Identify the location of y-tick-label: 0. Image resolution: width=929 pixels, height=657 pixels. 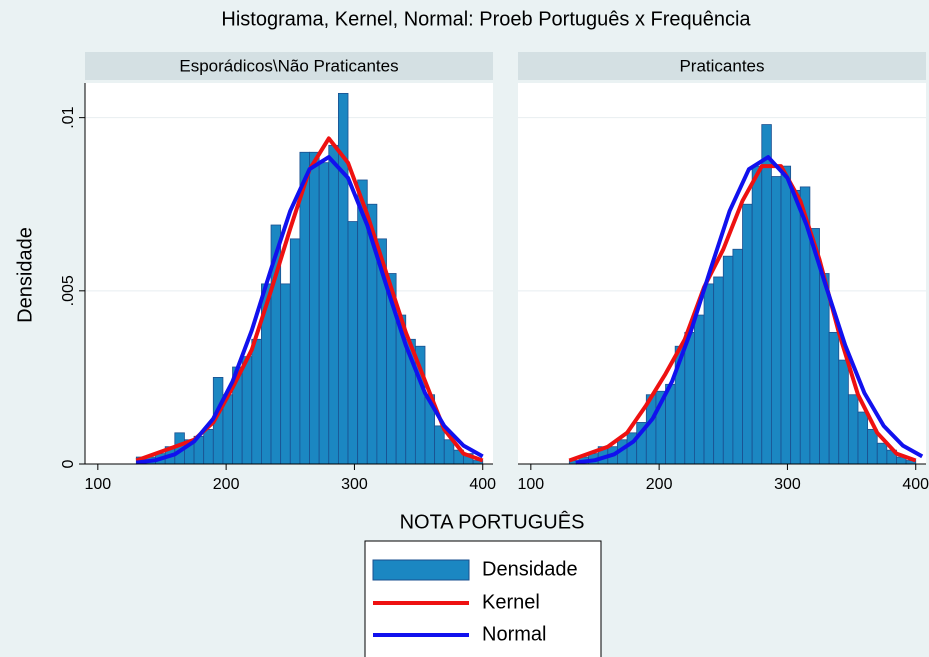
(68, 463).